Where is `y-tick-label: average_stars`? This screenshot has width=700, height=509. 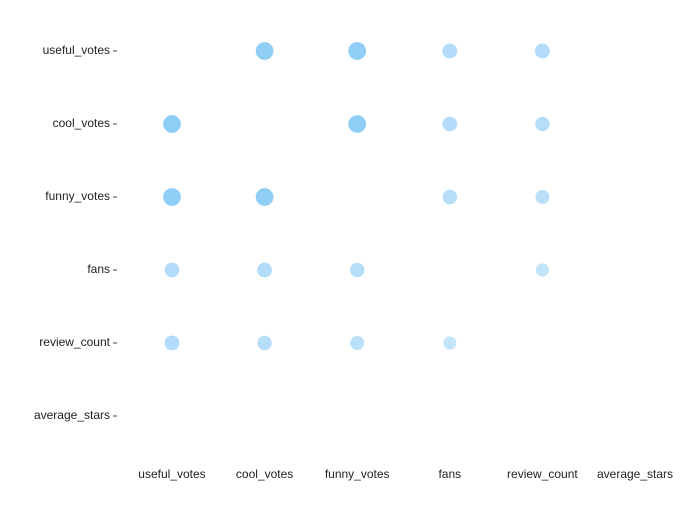
y-tick-label: average_stars is located at coordinates (72, 415).